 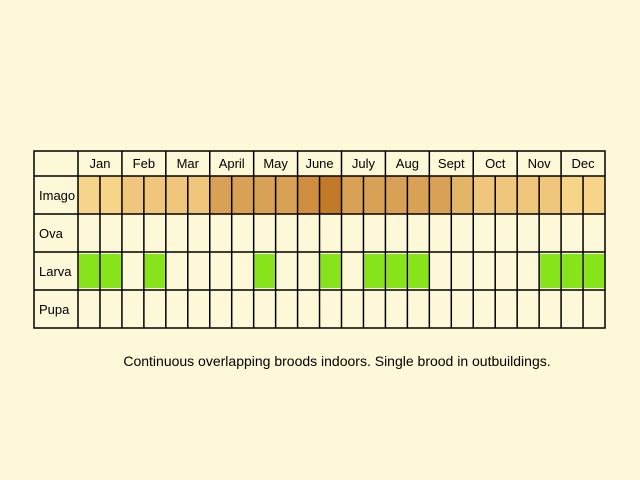 I want to click on month-label: Mar, so click(x=188, y=163).